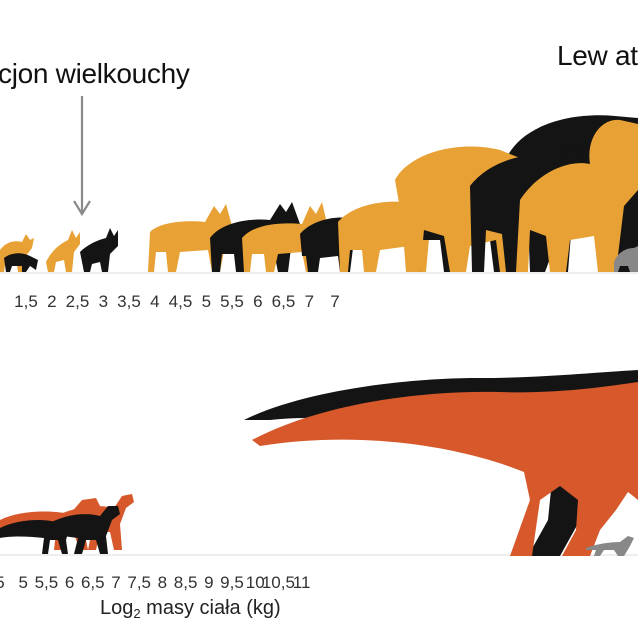  What do you see at coordinates (206, 301) in the screenshot?
I see `top-tick-7: 5` at bounding box center [206, 301].